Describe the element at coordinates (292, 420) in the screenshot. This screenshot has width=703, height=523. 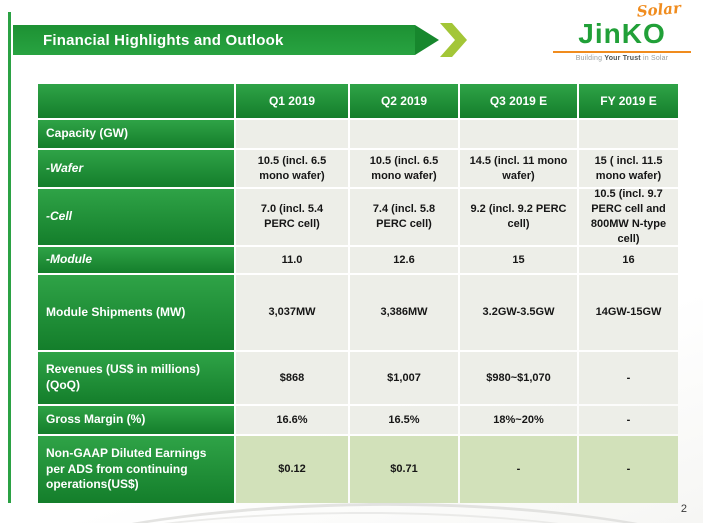
I see `table-cell: 16.6%` at that location.